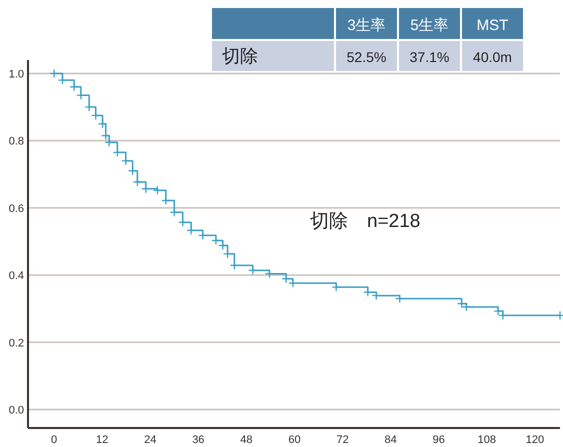 The image size is (563, 447). What do you see at coordinates (535, 440) in the screenshot?
I see `x-tick-label: 120` at bounding box center [535, 440].